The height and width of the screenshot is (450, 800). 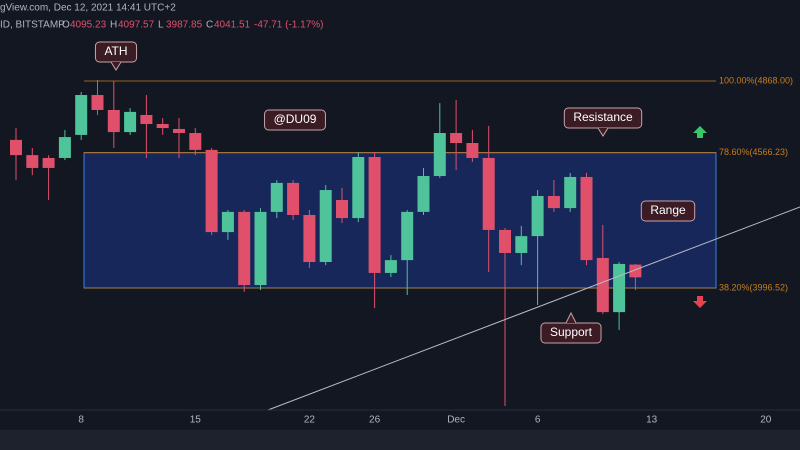 What do you see at coordinates (115, 51) in the screenshot?
I see `annotation-label: ATH` at bounding box center [115, 51].